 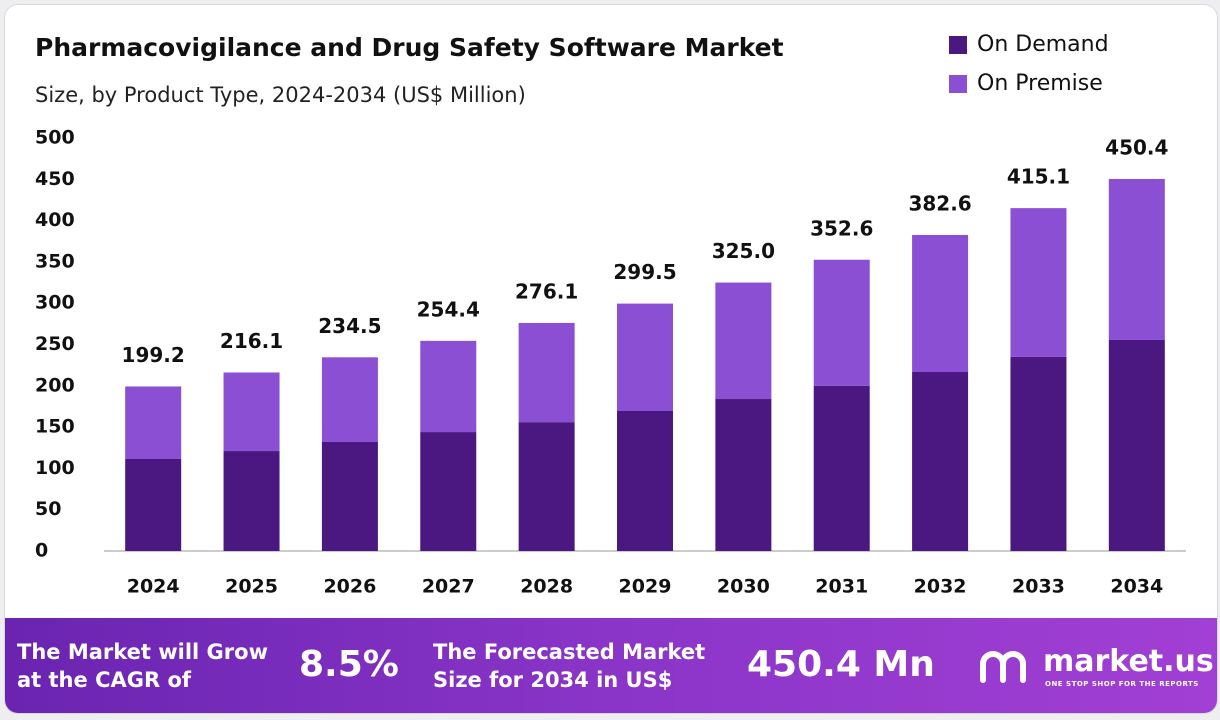 What do you see at coordinates (546, 291) in the screenshot?
I see `total-label: 276.1` at bounding box center [546, 291].